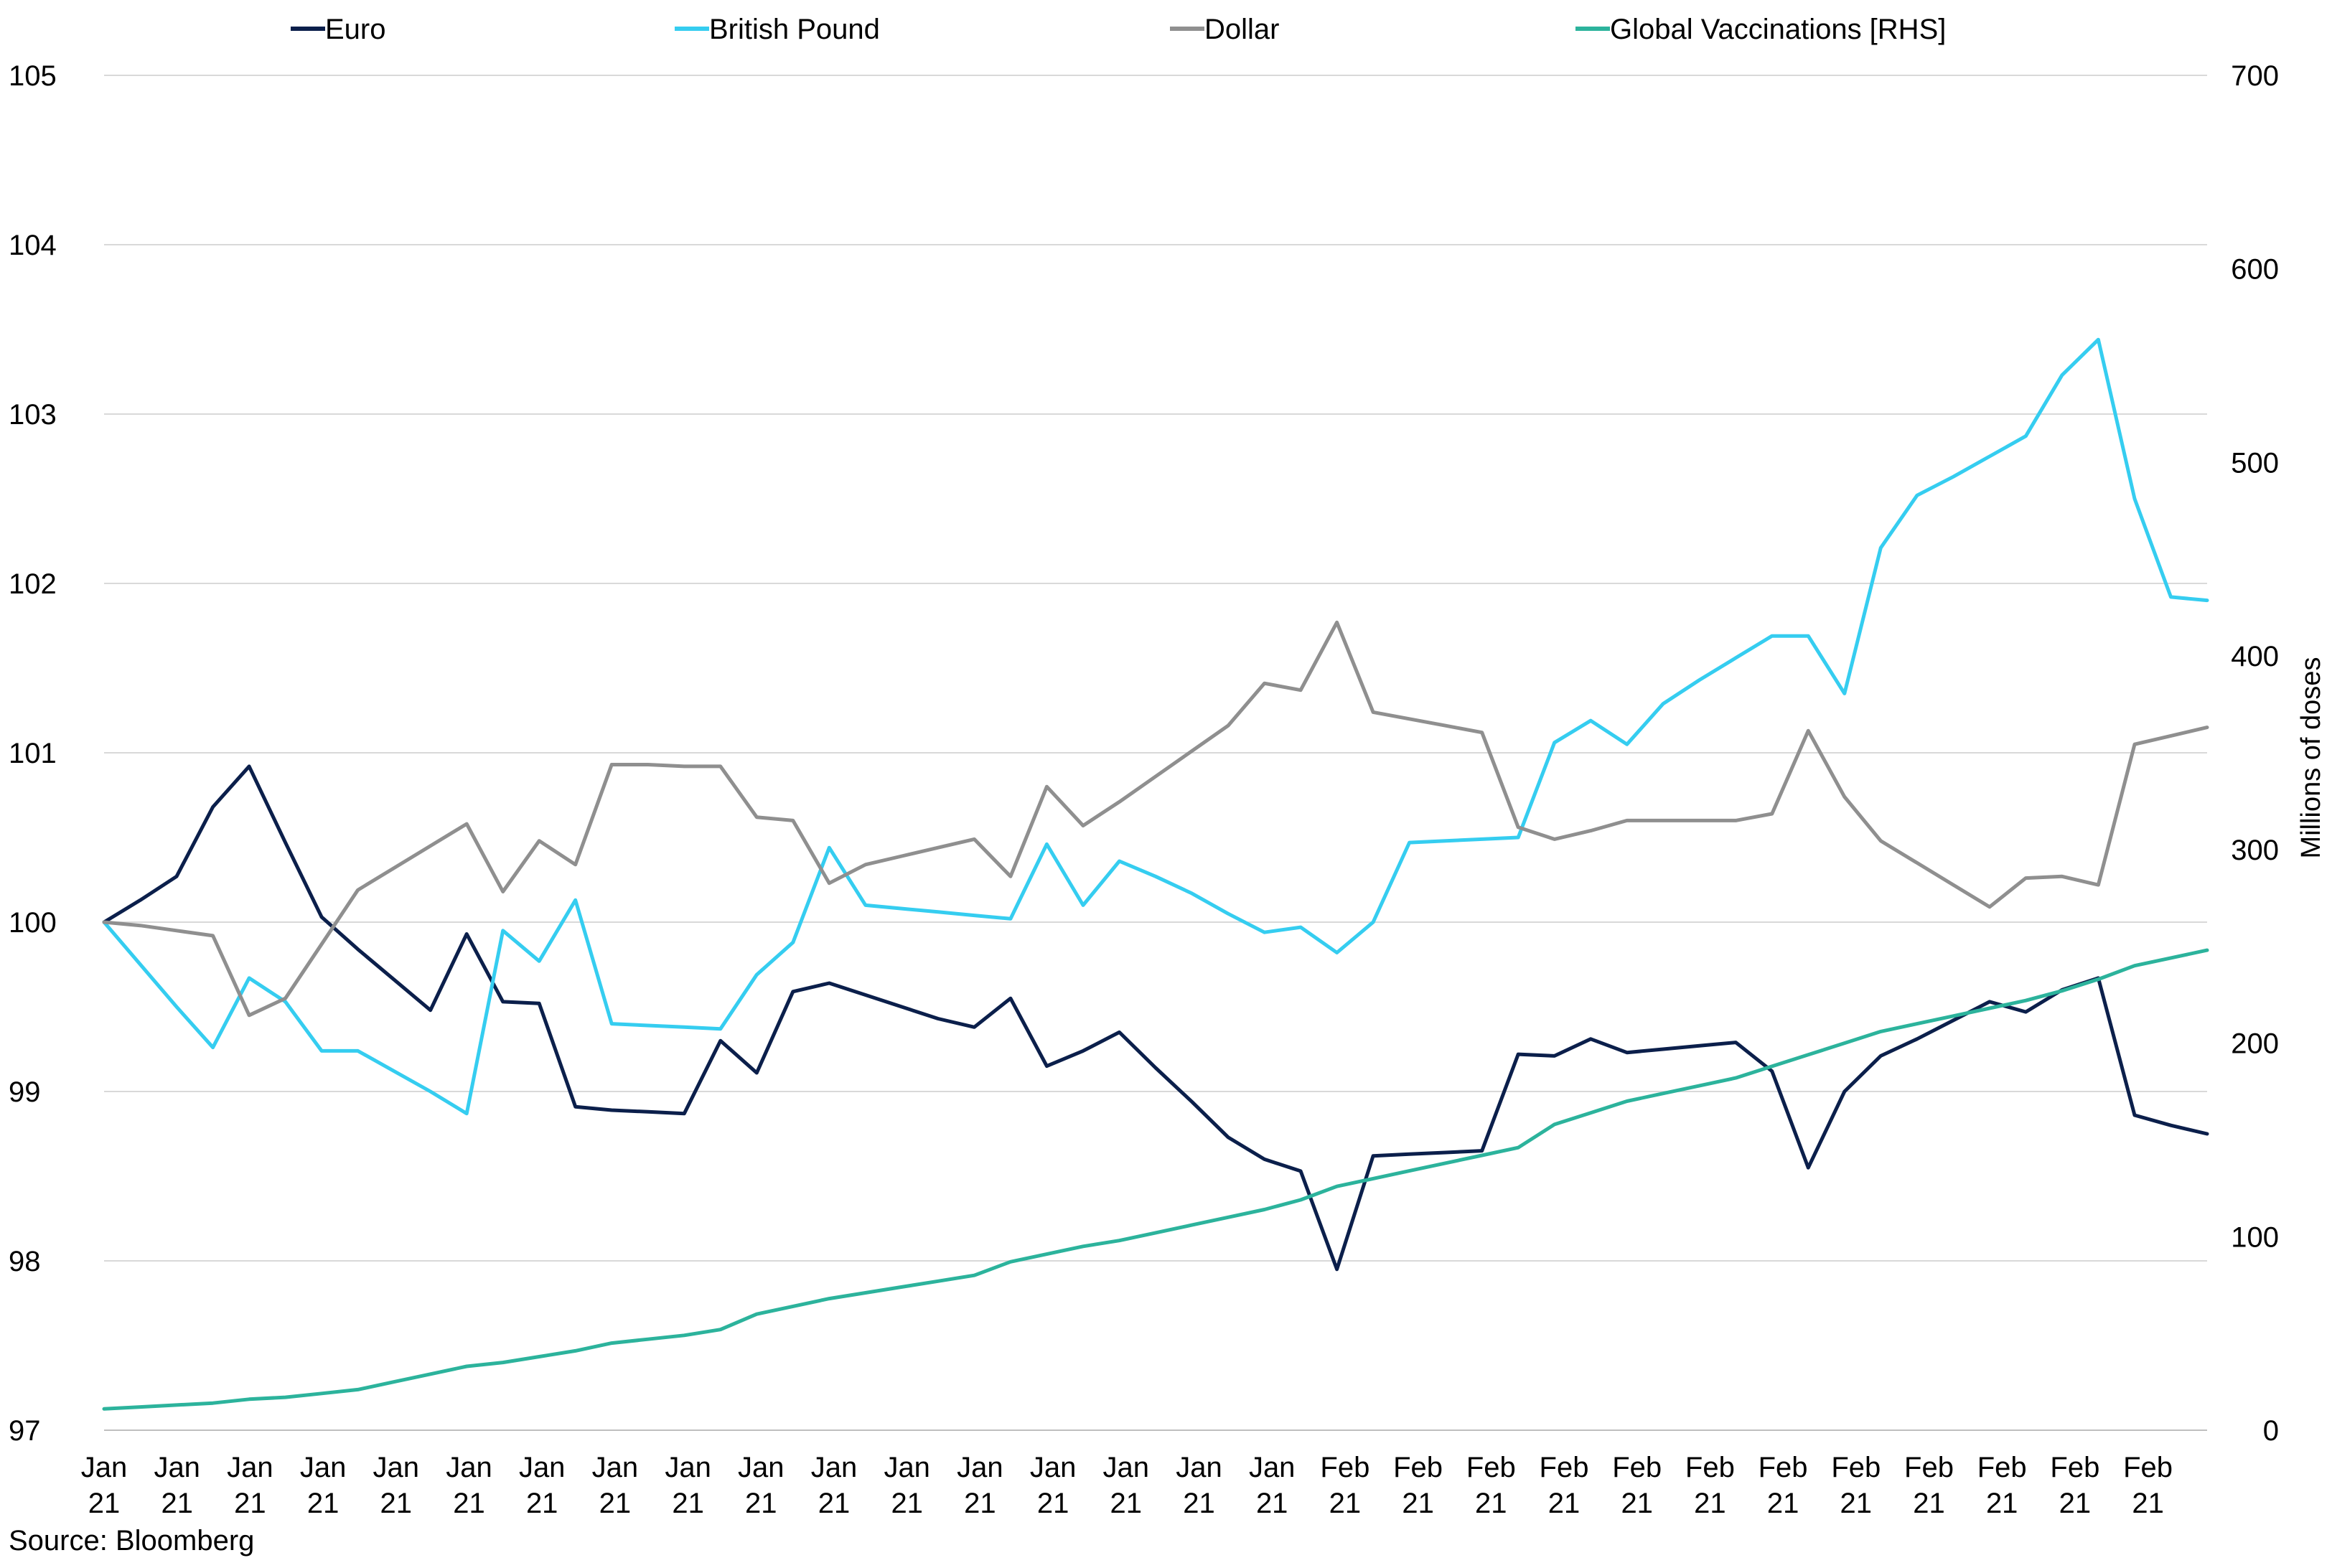 The height and width of the screenshot is (1568, 2332). Describe the element at coordinates (2255, 753) in the screenshot. I see `right-axis: 0 100 200 300 400 500 600 700` at that location.